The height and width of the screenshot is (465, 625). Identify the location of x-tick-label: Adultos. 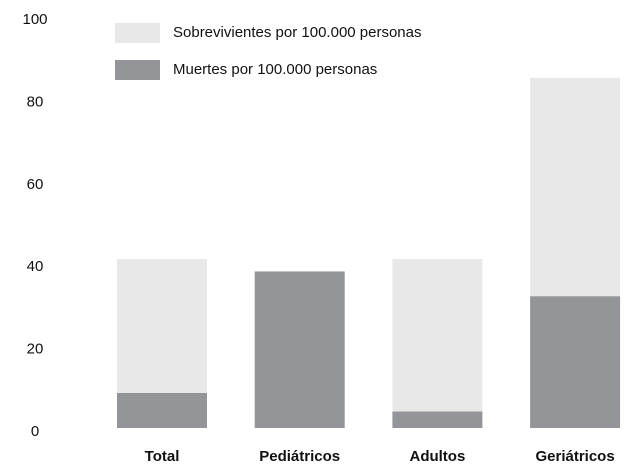
(437, 456).